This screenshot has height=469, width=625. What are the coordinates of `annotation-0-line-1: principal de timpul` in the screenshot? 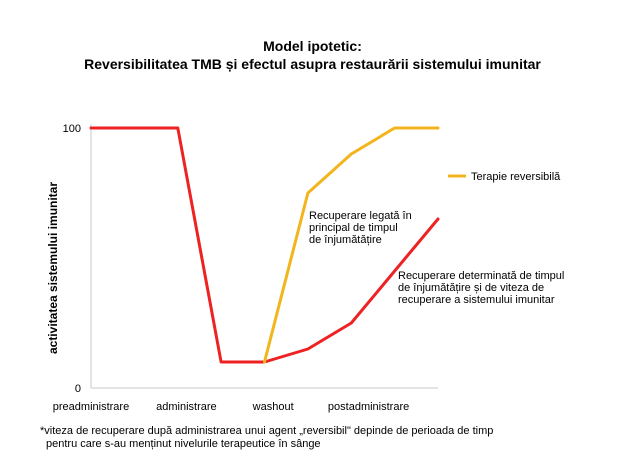 It's located at (353, 228).